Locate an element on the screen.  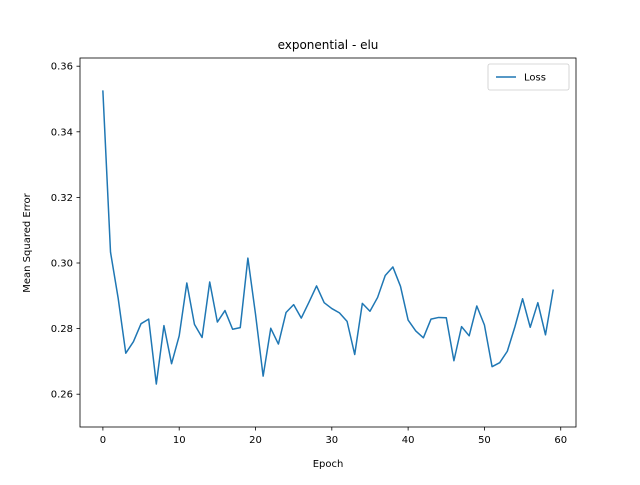
legend: Loss is located at coordinates (528, 77).